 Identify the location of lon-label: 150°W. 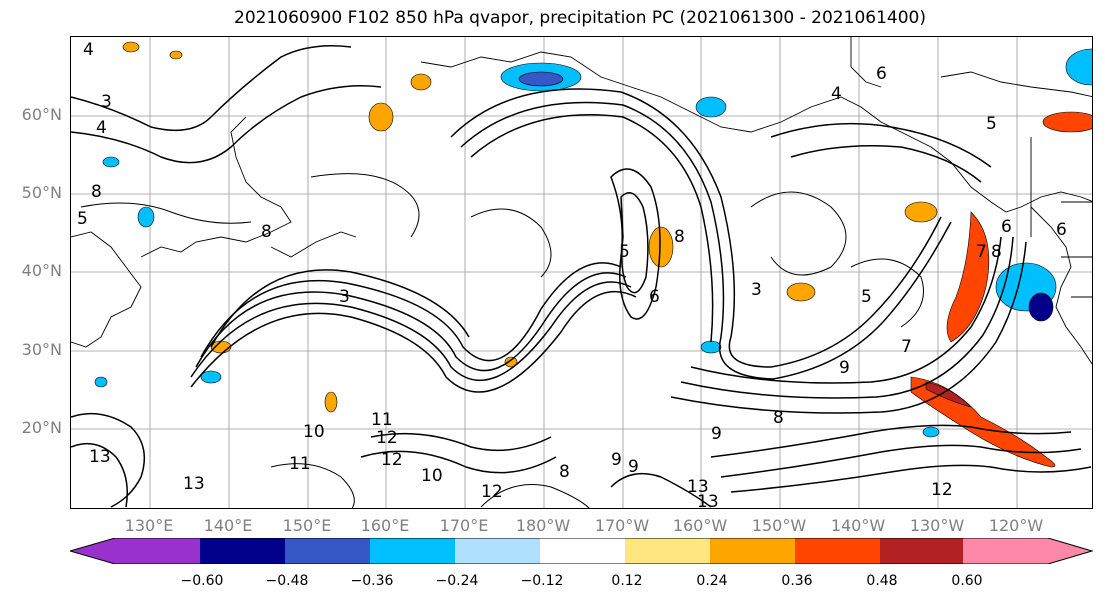
(779, 525).